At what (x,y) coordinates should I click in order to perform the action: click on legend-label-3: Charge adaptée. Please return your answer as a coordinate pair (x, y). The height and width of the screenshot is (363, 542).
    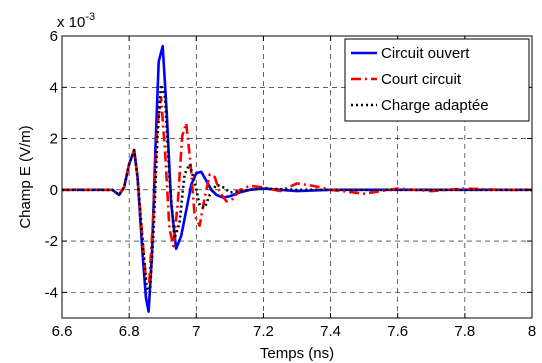
    Looking at the image, I should click on (435, 105).